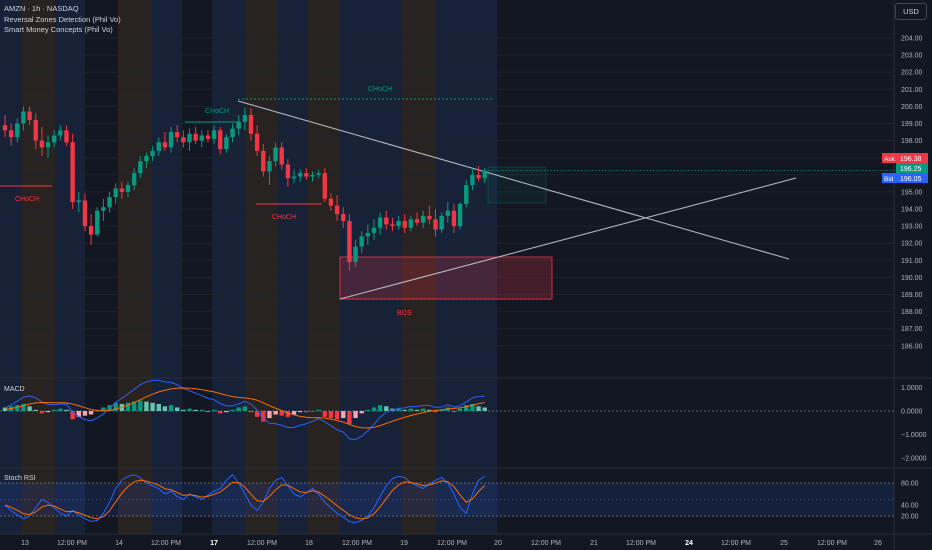 Image resolution: width=932 pixels, height=550 pixels. What do you see at coordinates (58, 29) in the screenshot?
I see `indicator-smart-money: Smart Money Concepts (Phil Vo)` at bounding box center [58, 29].